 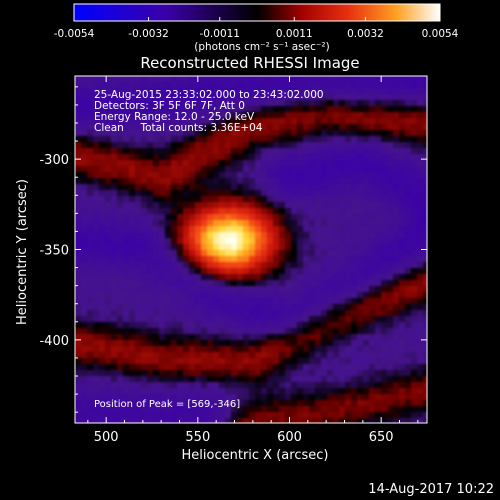 What do you see at coordinates (365, 34) in the screenshot?
I see `colorbar-tick-label: 0.0032` at bounding box center [365, 34].